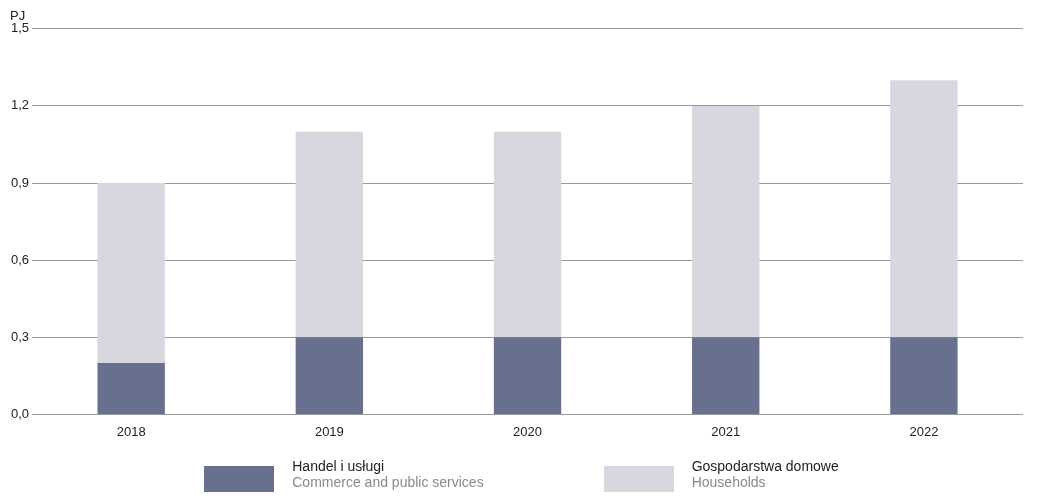 This screenshot has height=503, width=1043. What do you see at coordinates (726, 431) in the screenshot?
I see `x-tick-label: 2021` at bounding box center [726, 431].